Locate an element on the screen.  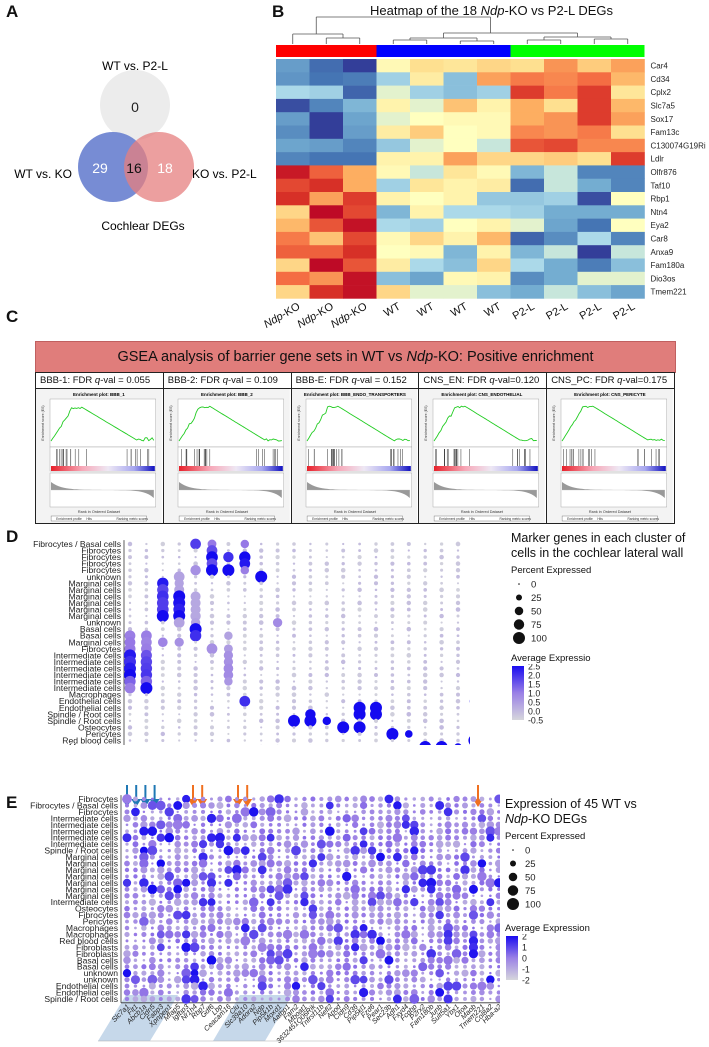
dotplot-e-color-legend: 210-1-2 is located at coordinates (518, 959).